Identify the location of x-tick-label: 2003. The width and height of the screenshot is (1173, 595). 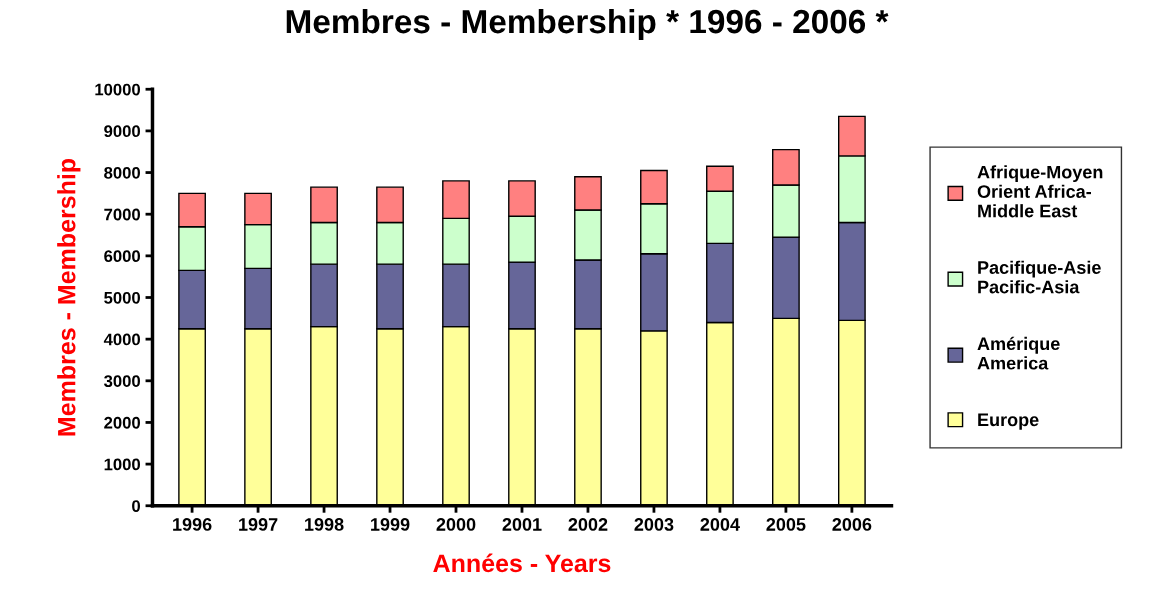
(654, 524).